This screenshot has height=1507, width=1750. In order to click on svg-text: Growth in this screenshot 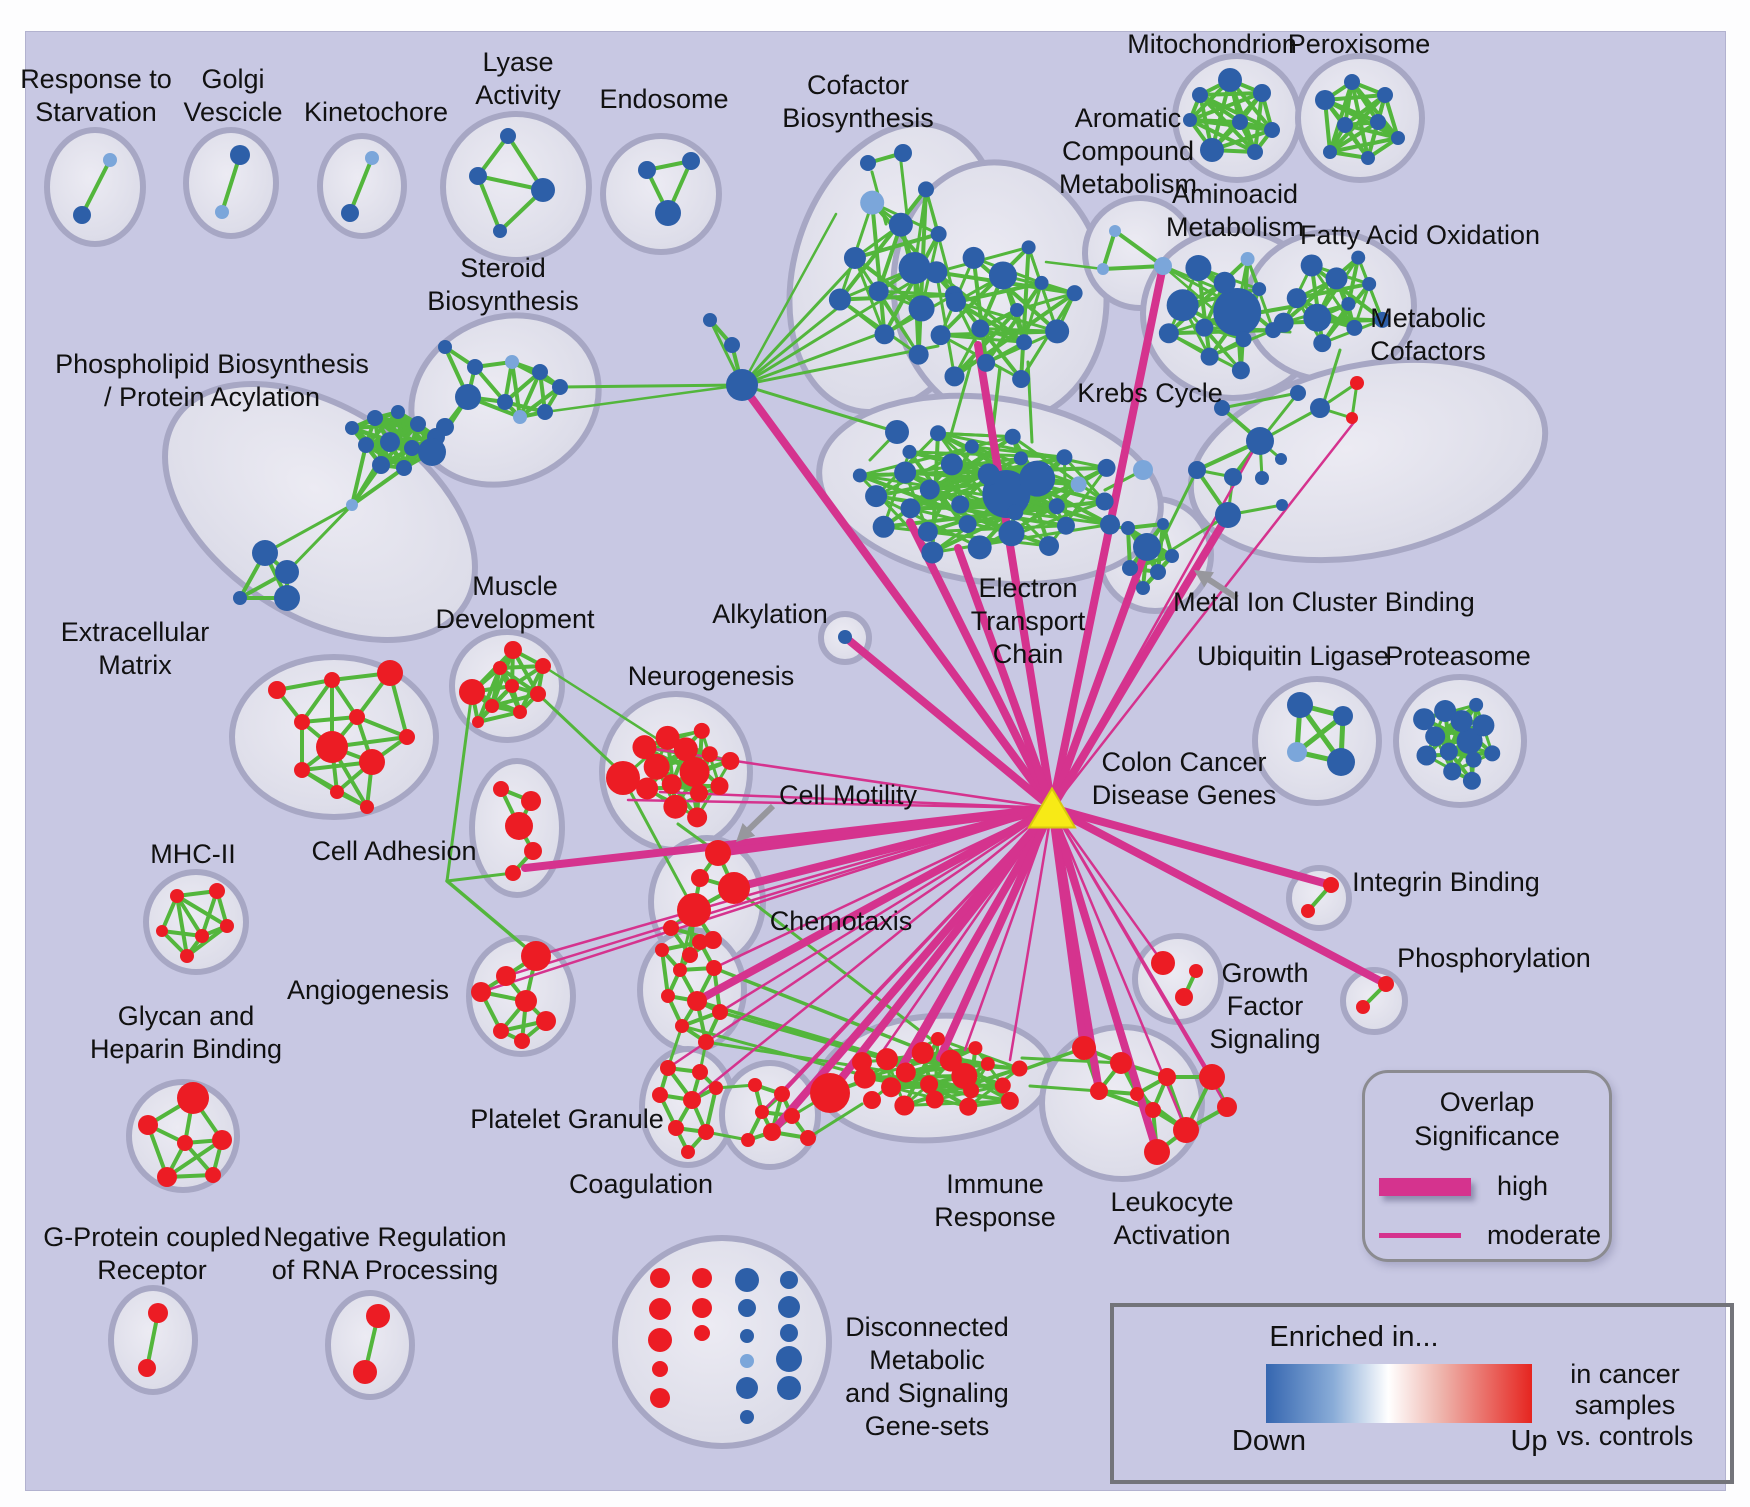, I will do `click(1264, 973)`.